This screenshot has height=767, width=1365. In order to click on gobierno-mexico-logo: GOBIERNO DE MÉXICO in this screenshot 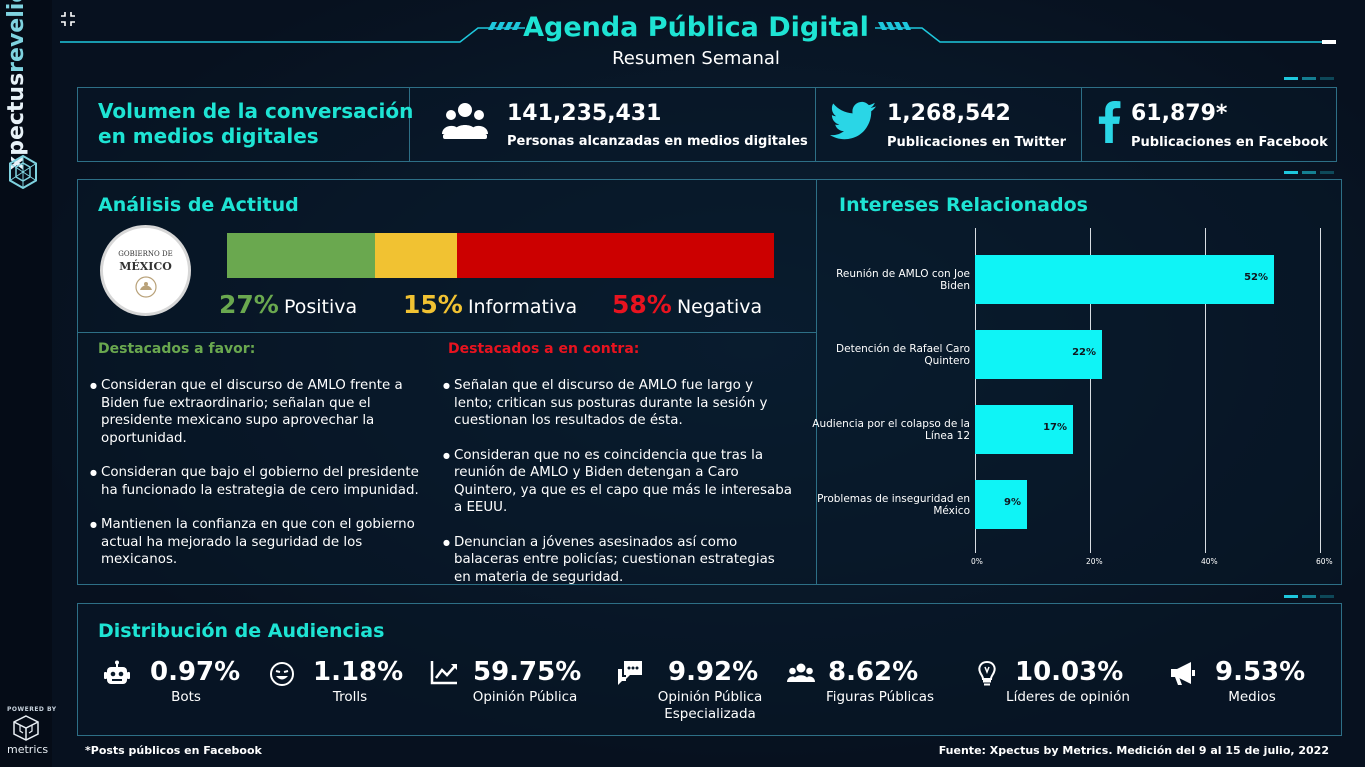, I will do `click(145, 270)`.